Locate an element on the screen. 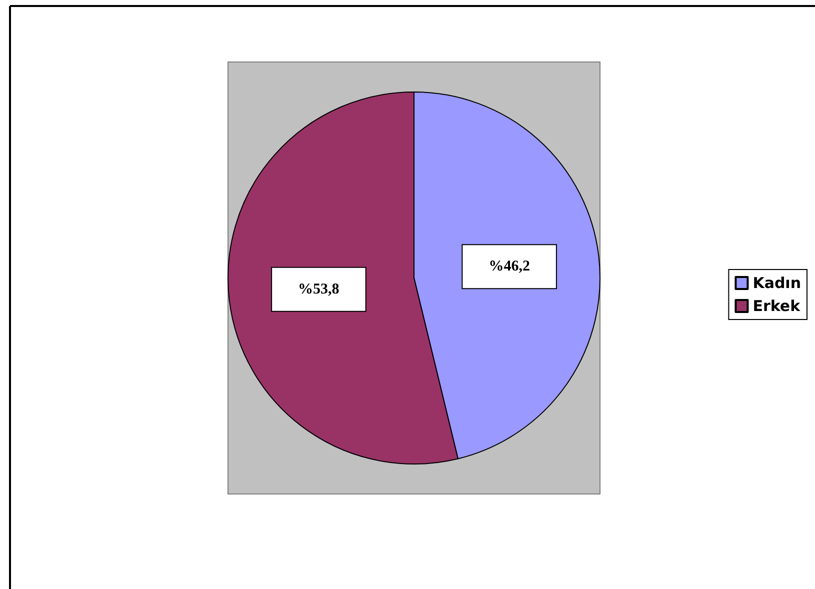 Image resolution: width=815 pixels, height=589 pixels. legend-label: Erkek is located at coordinates (777, 306).